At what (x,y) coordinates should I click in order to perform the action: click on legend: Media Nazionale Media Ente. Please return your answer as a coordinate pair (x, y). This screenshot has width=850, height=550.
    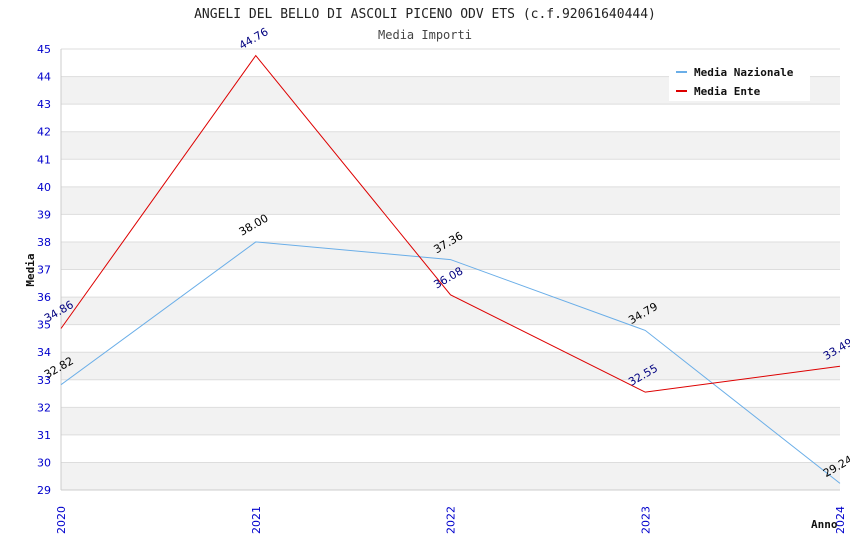
    Looking at the image, I should click on (739, 80).